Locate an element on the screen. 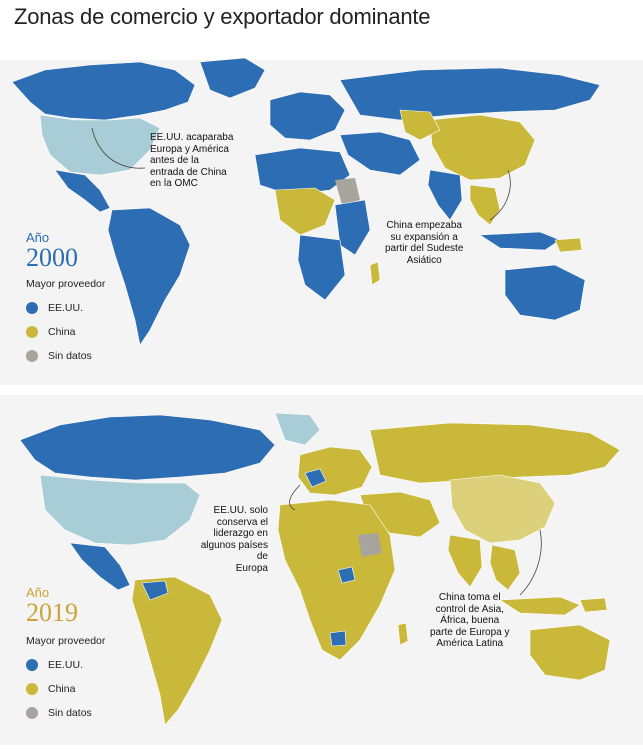 Image resolution: width=643 pixels, height=750 pixels. leader-line-usa-2000 is located at coordinates (118, 148).